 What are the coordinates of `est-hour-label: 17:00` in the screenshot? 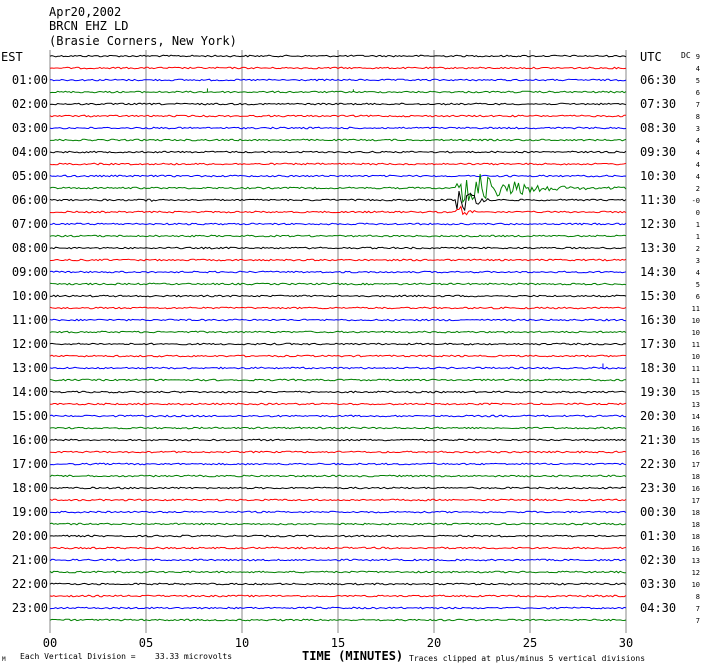 It's located at (30, 464).